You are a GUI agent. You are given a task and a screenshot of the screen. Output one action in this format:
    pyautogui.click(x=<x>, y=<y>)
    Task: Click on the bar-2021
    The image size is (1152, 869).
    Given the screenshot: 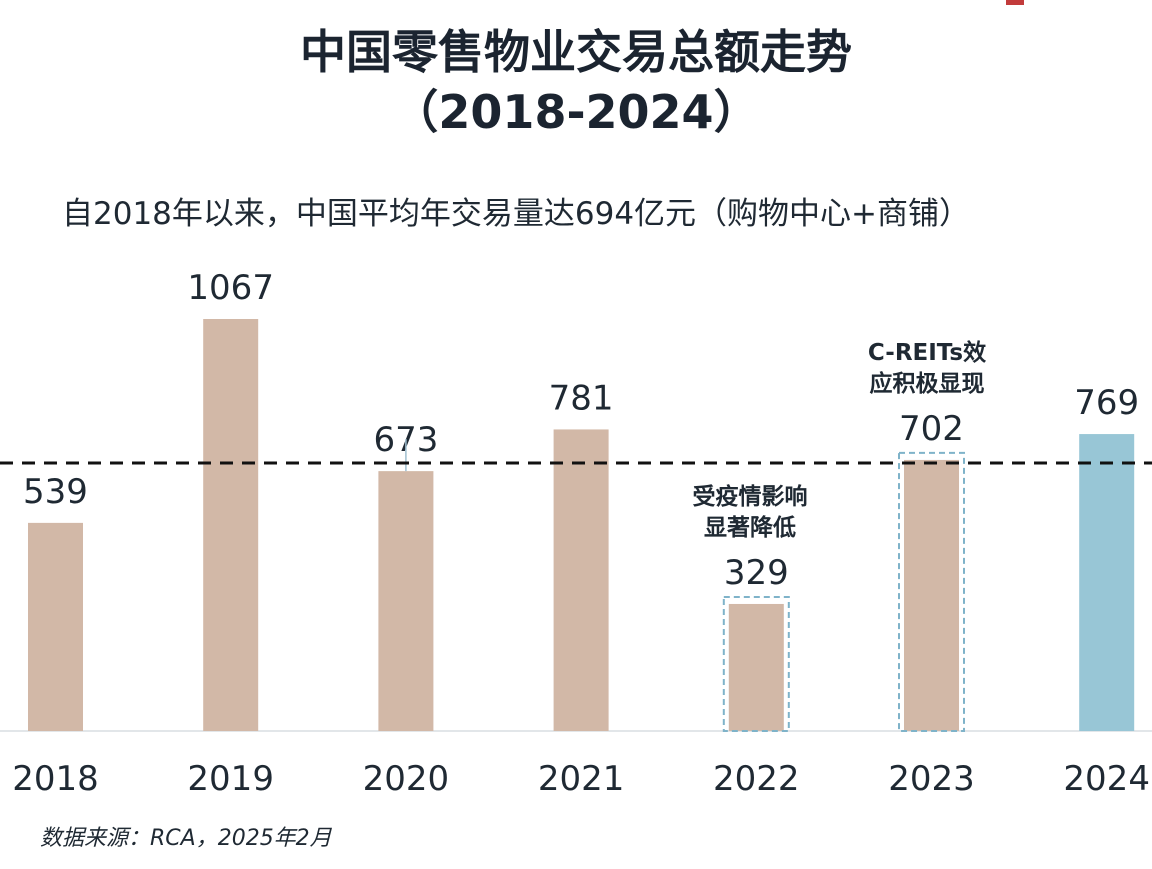 What is the action you would take?
    pyautogui.click(x=581, y=580)
    